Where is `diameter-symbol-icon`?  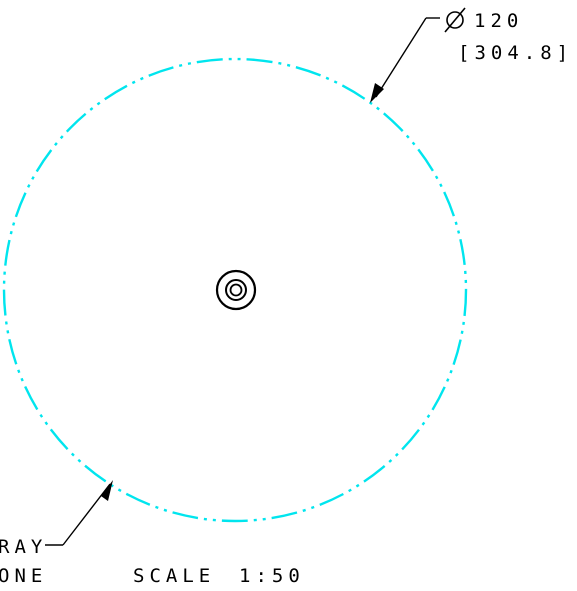
diameter-symbol-icon is located at coordinates (455, 20).